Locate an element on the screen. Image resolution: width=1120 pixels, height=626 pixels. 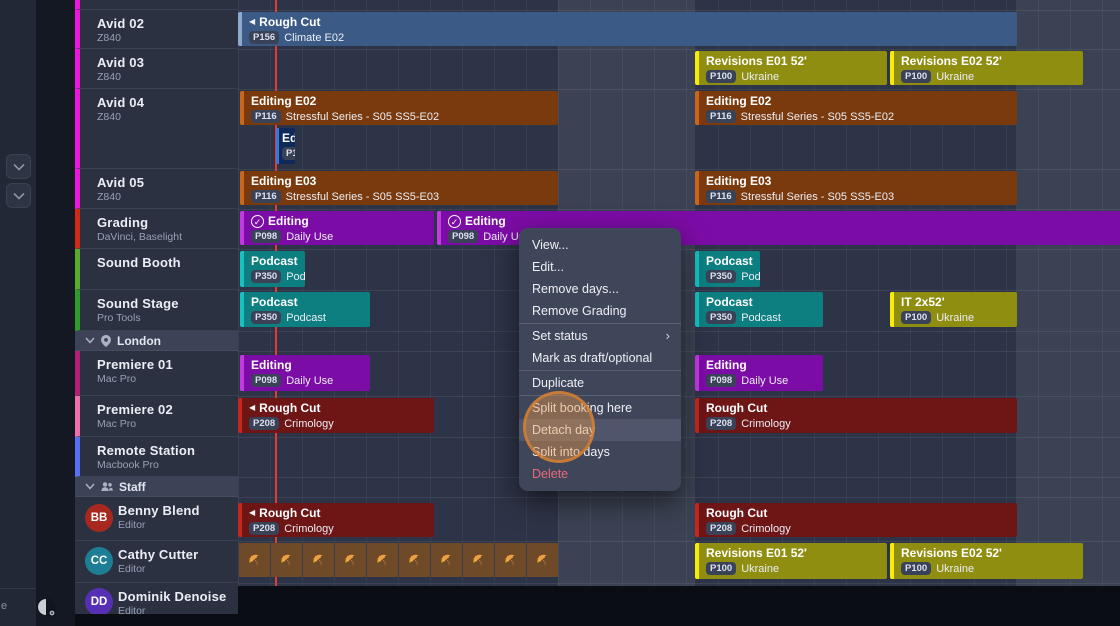
left-rail-gutter is located at coordinates (55, 313).